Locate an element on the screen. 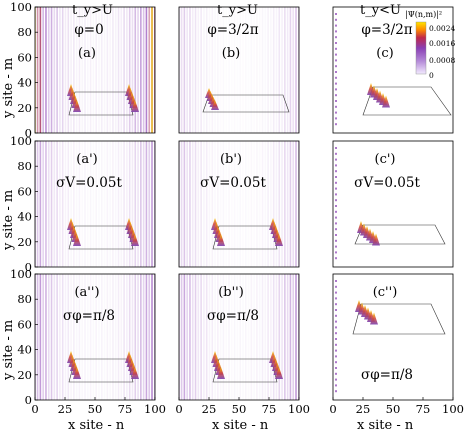  panel-parameter: σφ=π/8 is located at coordinates (233, 316).